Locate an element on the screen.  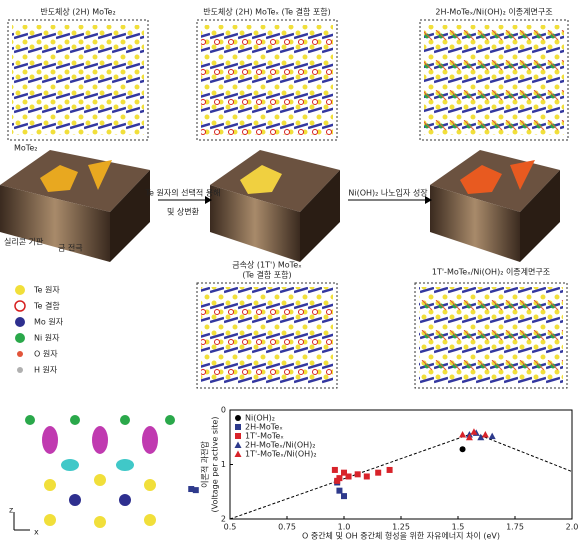
y-tick-label: 0 is located at coordinates (223, 410).